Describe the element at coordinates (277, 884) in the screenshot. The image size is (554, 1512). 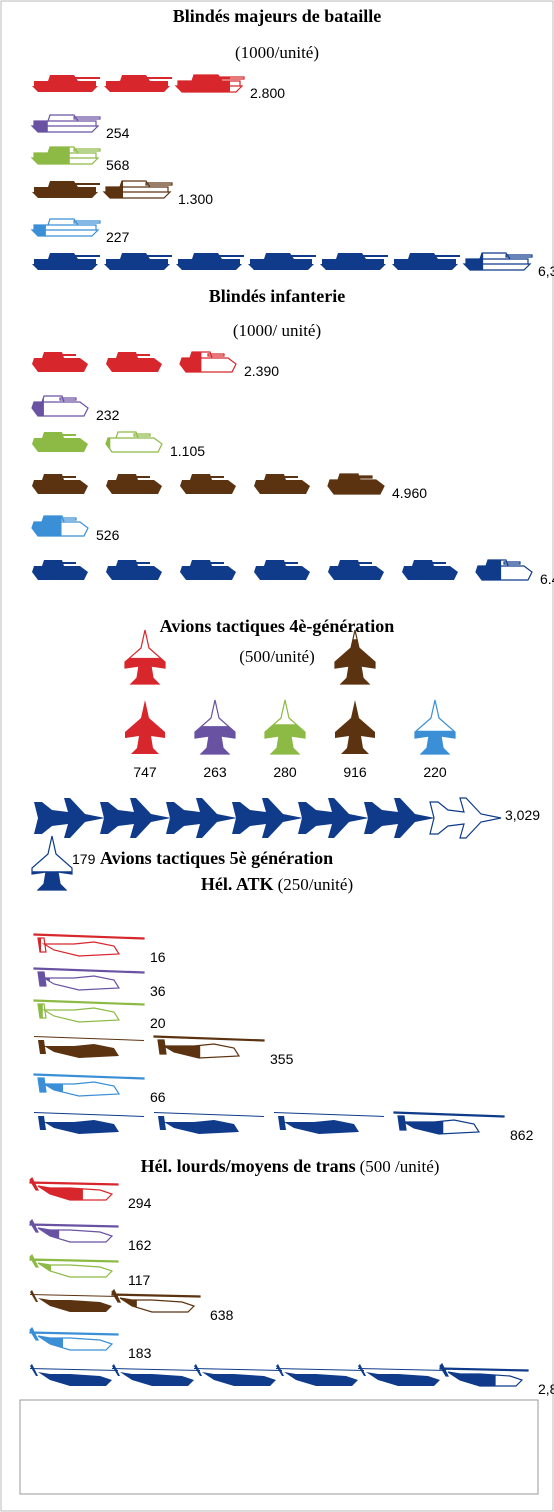
I see `section-title-line: Hél. ATK (250/unité)` at that location.